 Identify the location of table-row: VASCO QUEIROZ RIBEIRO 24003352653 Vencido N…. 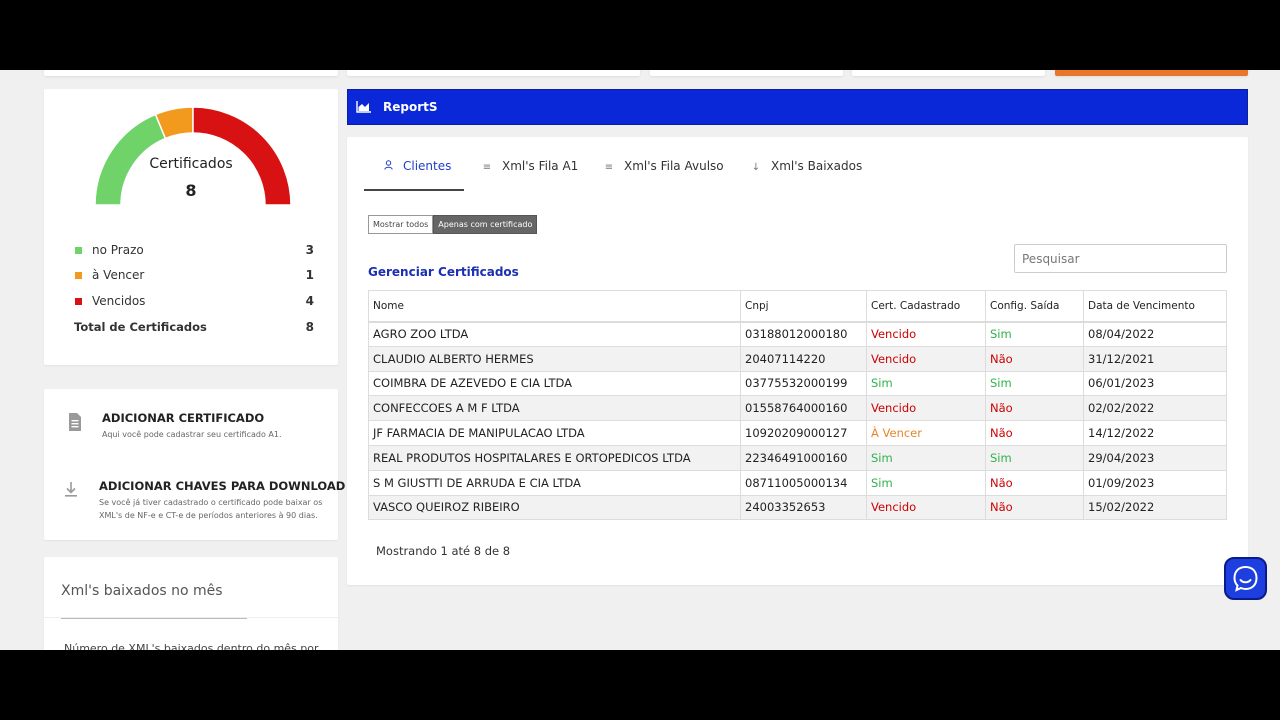
(797, 507).